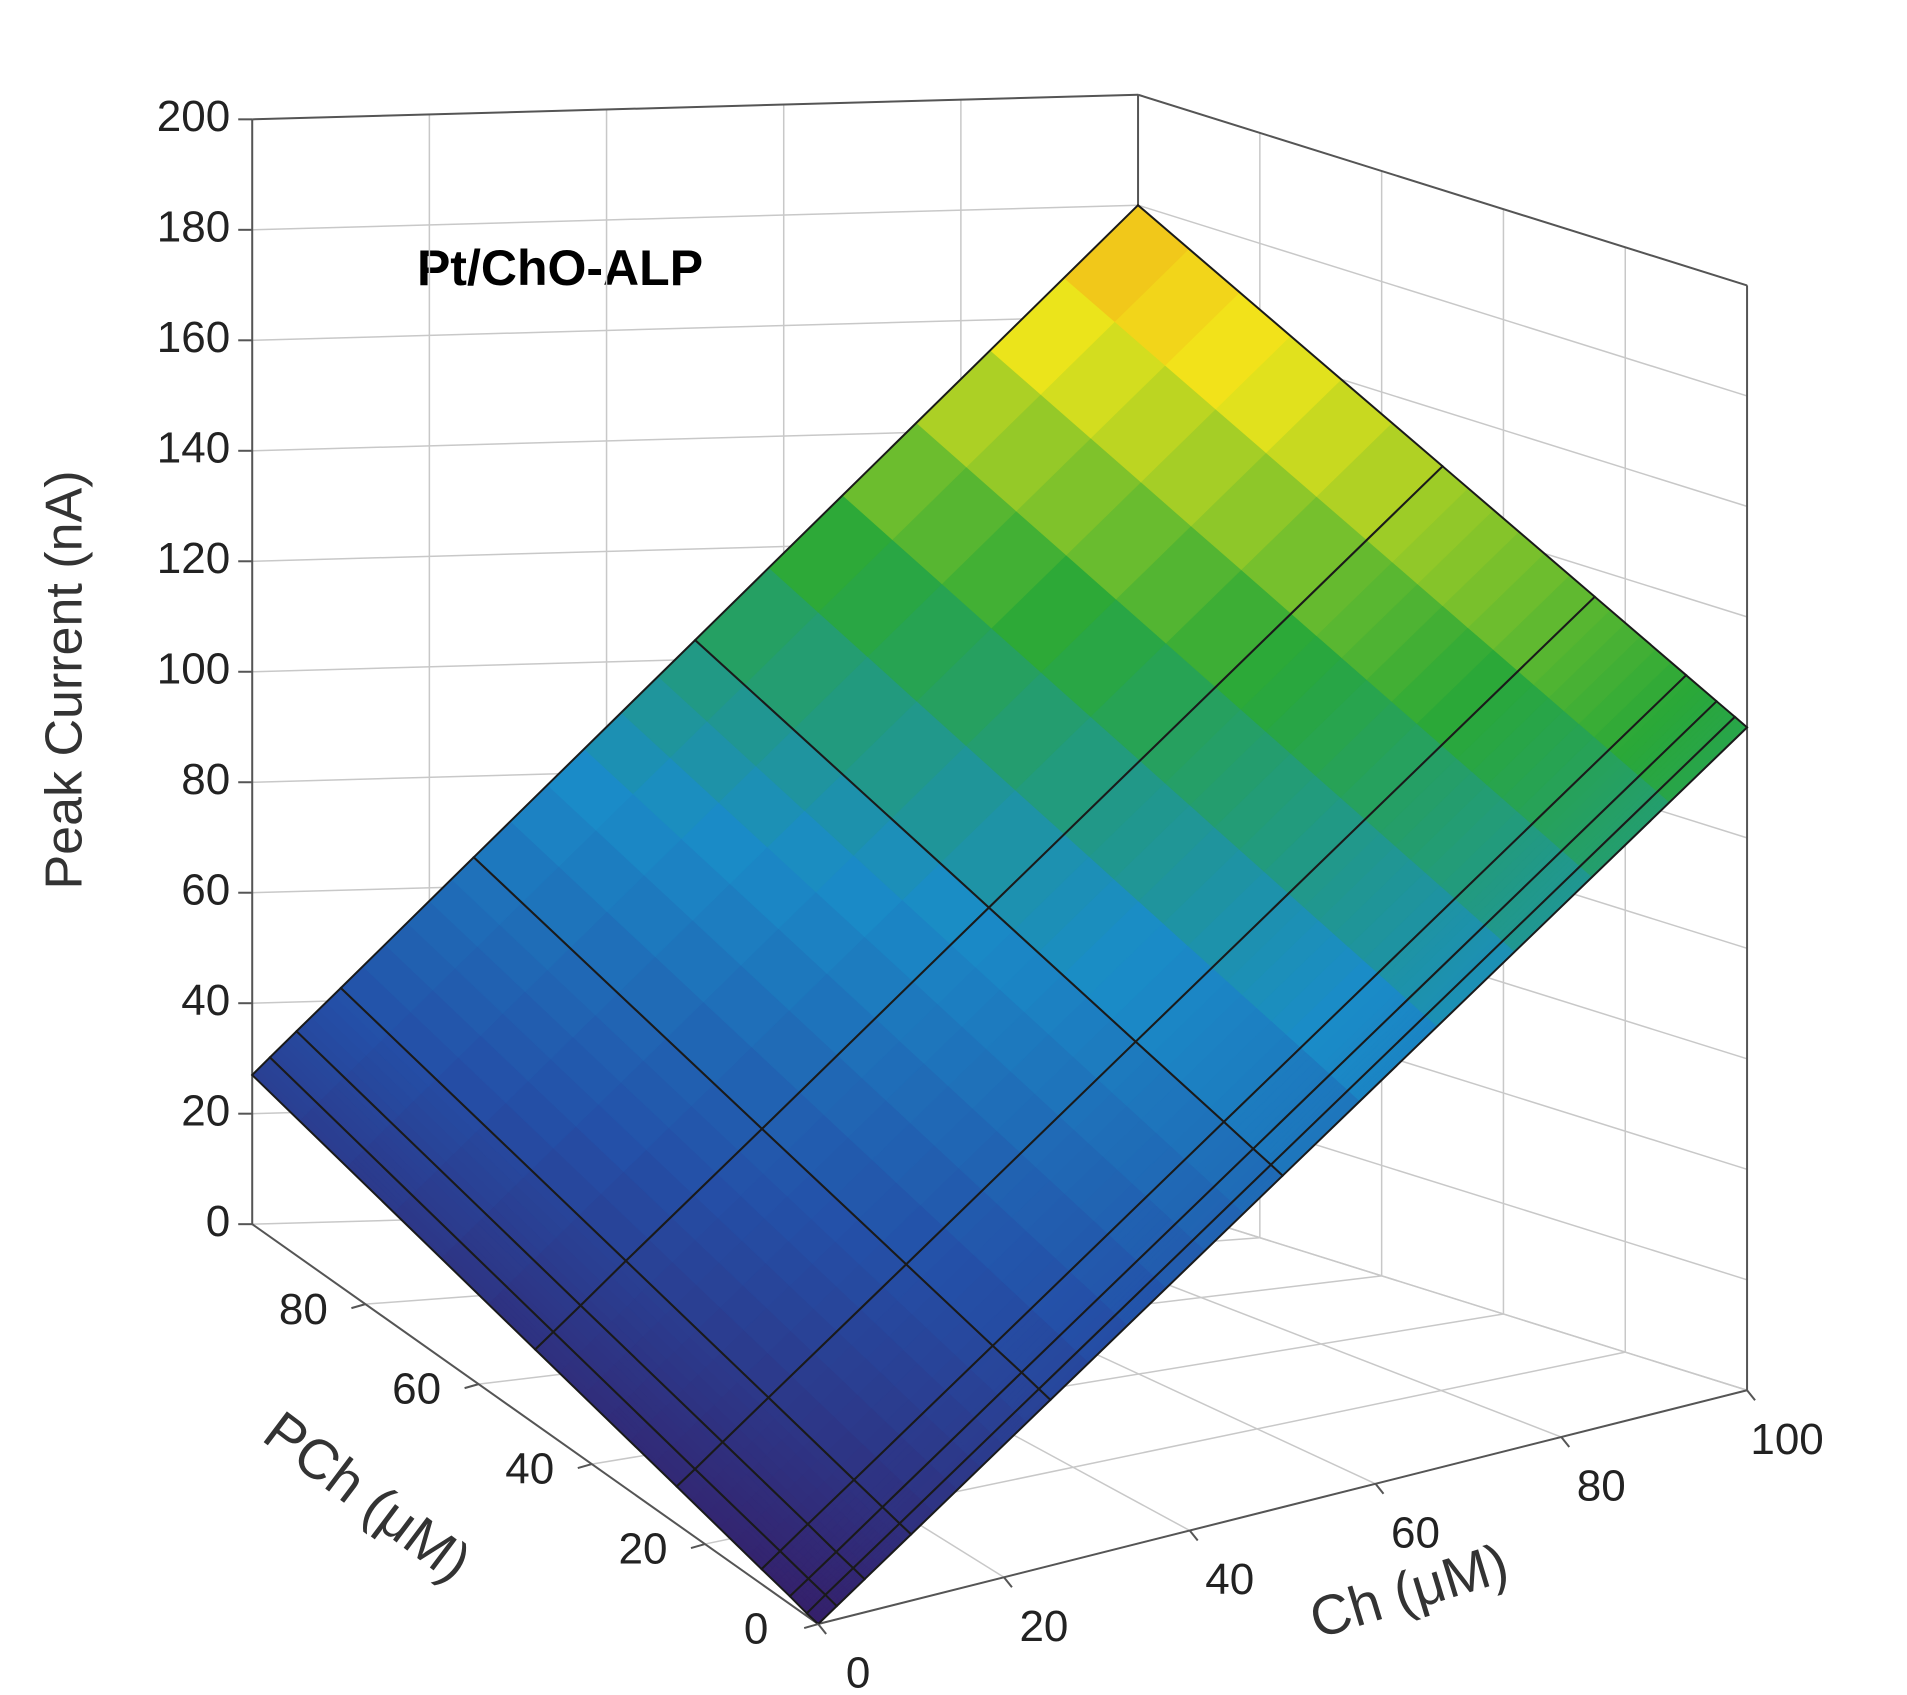  What do you see at coordinates (756, 1629) in the screenshot?
I see `y-tick-label: 0` at bounding box center [756, 1629].